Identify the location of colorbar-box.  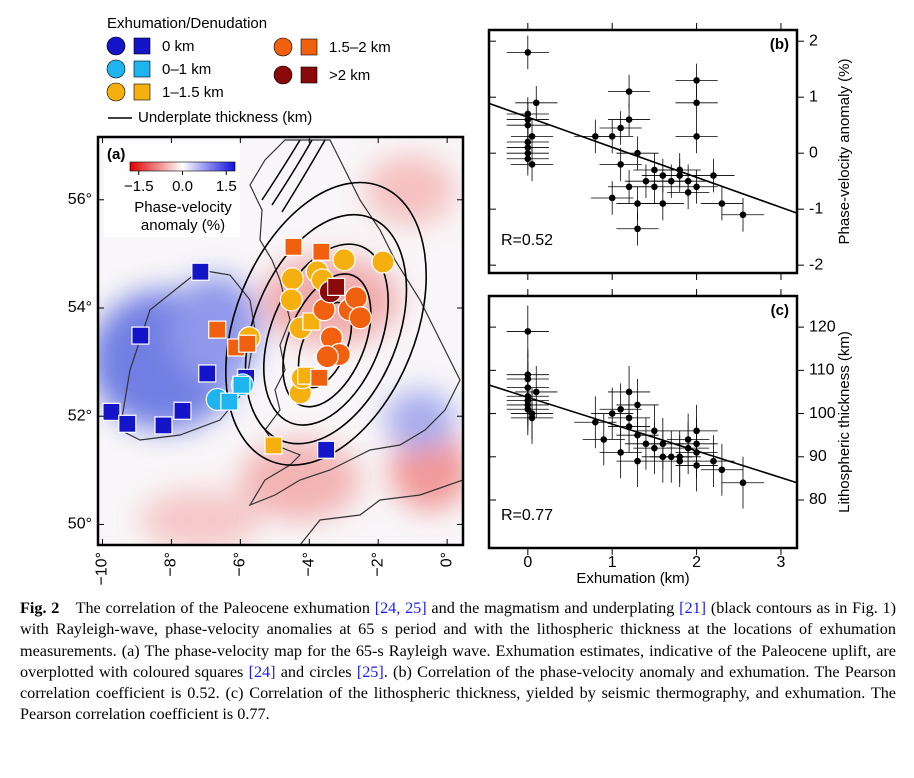
(172, 189).